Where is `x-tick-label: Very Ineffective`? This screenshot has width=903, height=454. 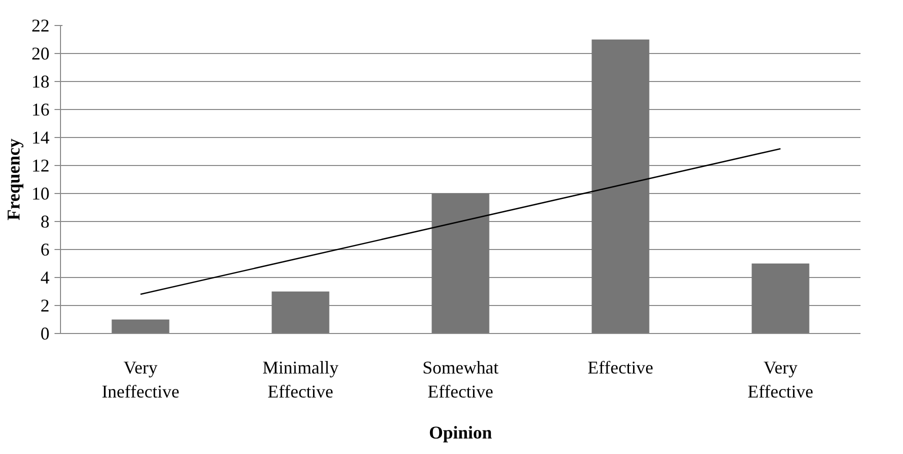 x-tick-label: Very Ineffective is located at coordinates (141, 380).